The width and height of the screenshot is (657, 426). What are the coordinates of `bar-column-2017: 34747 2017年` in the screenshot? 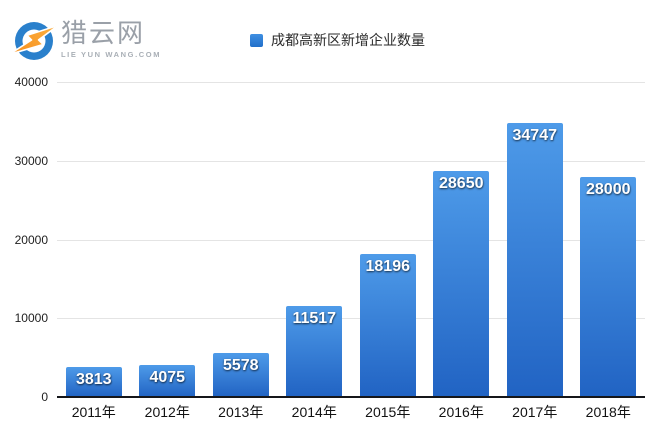 It's located at (535, 251).